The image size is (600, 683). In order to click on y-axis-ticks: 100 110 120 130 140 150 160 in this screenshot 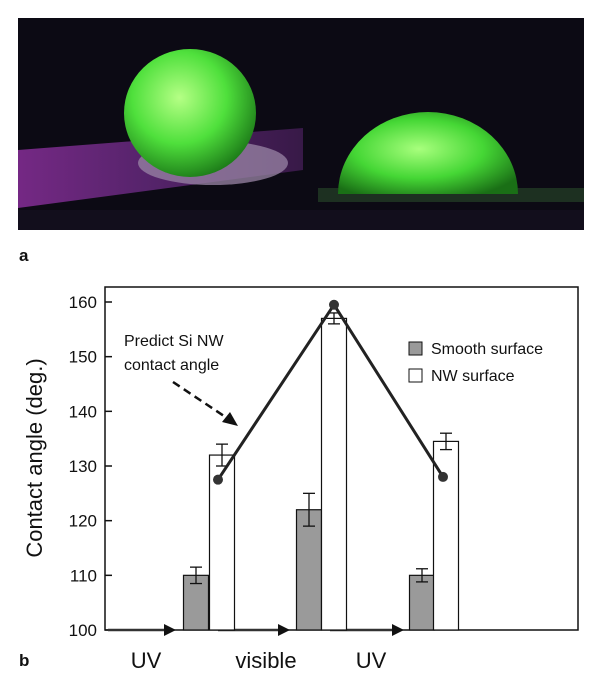, I will do `click(90, 466)`.